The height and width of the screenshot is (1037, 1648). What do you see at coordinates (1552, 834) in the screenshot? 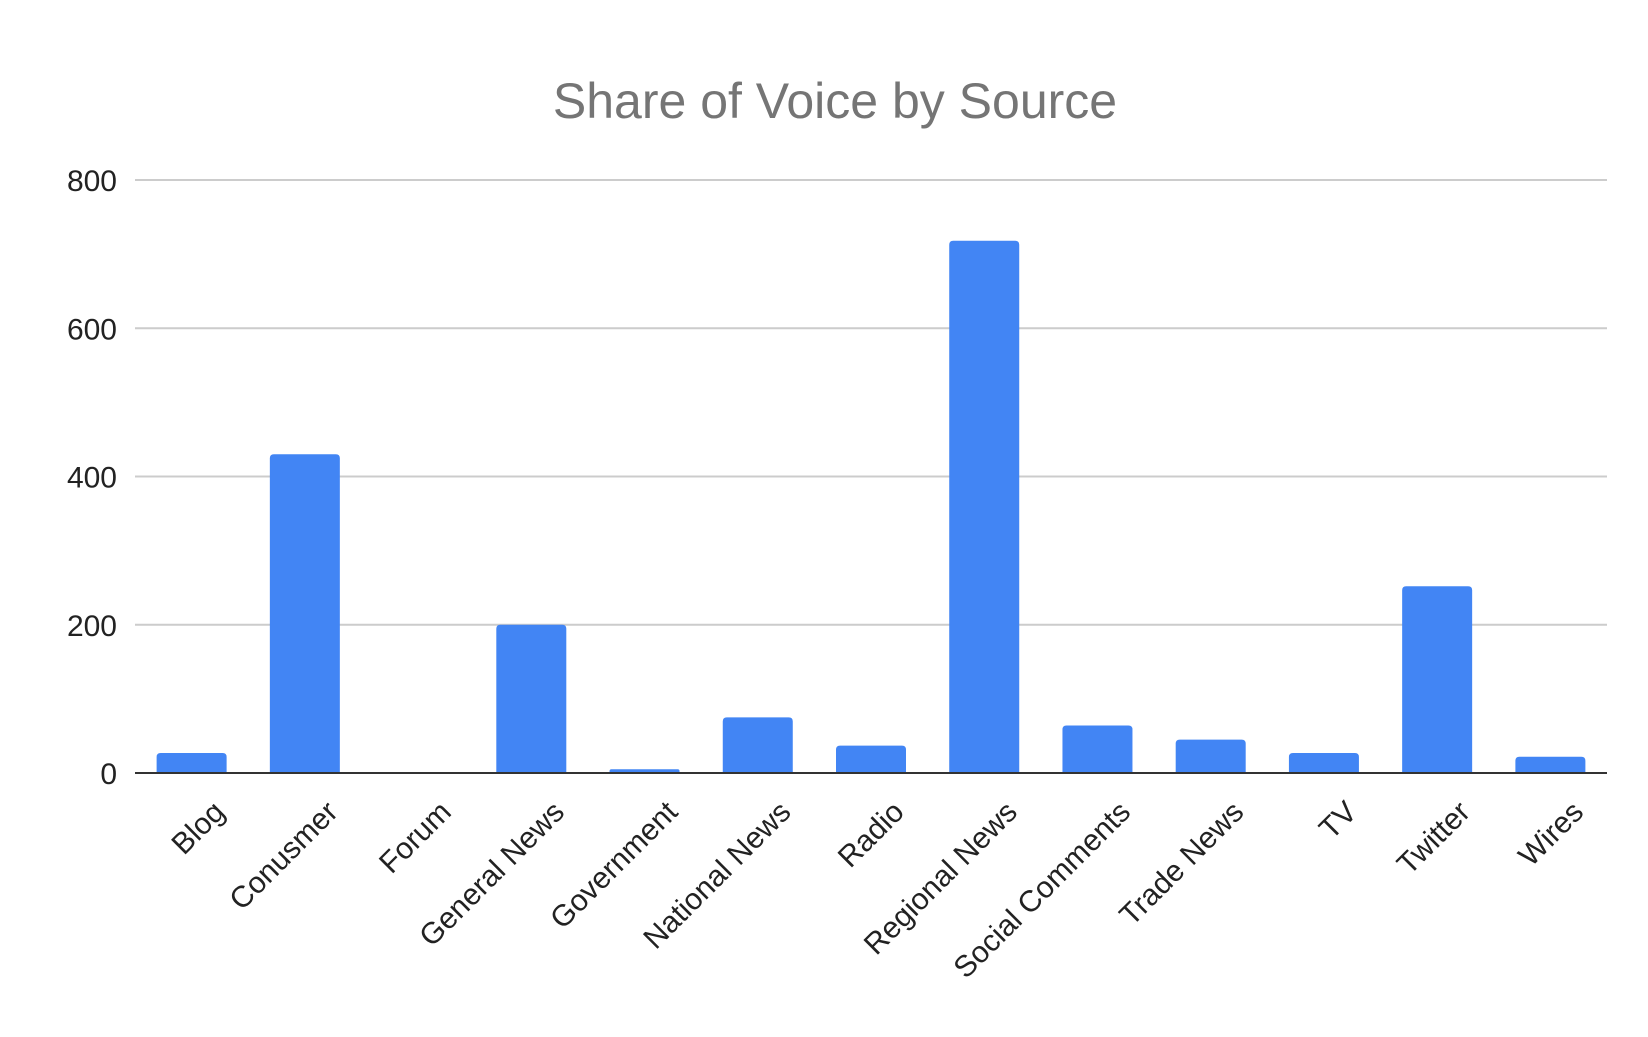
I see `x-tick-label: Wires` at bounding box center [1552, 834].